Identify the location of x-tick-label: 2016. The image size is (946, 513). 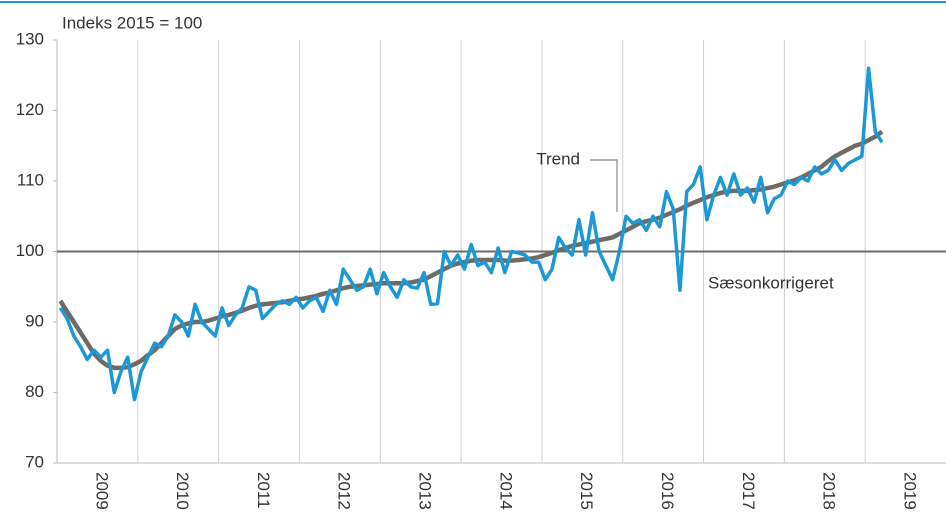
(667, 491).